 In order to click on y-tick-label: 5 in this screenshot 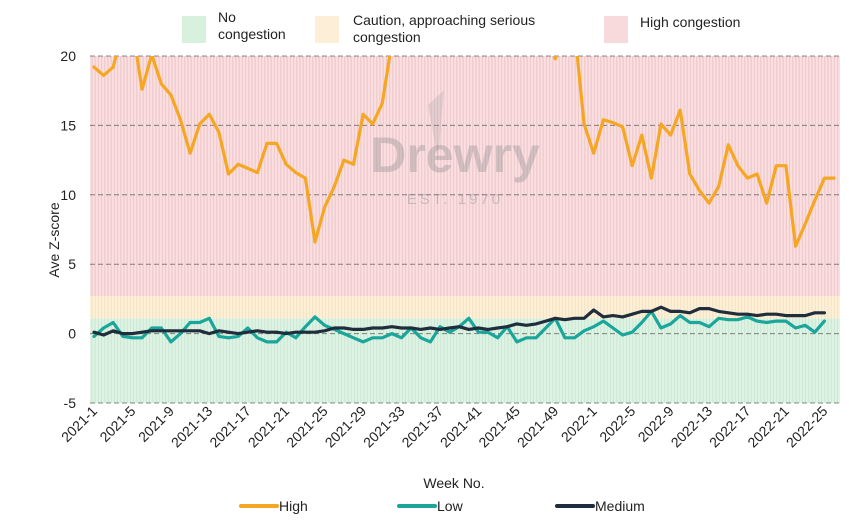, I will do `click(72, 264)`.